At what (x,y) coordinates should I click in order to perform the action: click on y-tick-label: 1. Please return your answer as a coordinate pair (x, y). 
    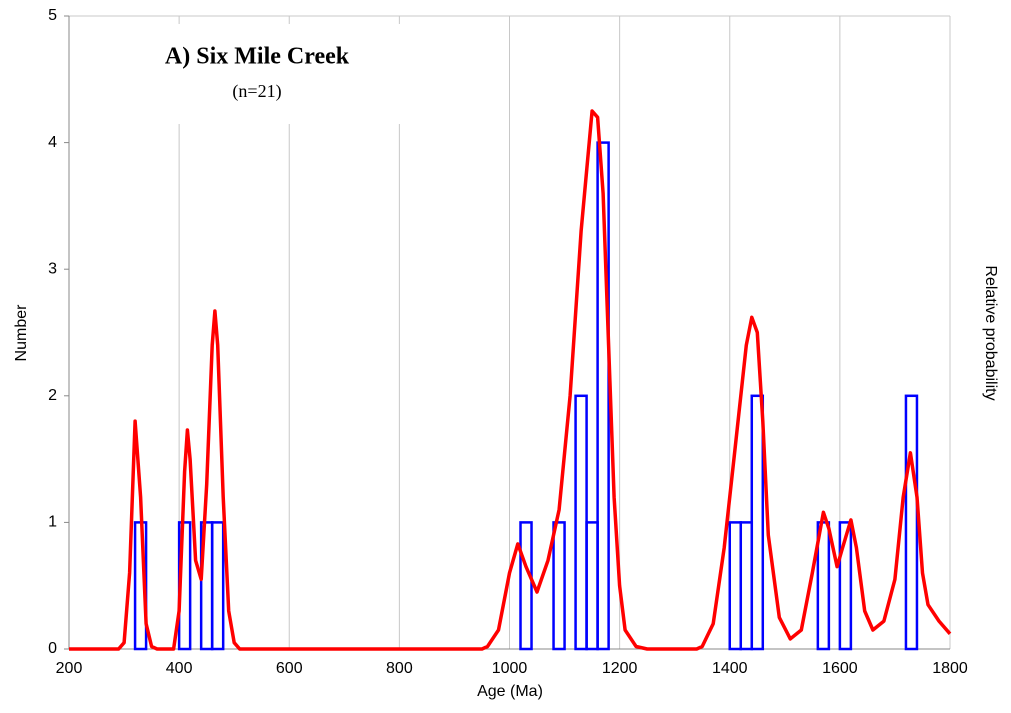
    Looking at the image, I should click on (52, 522).